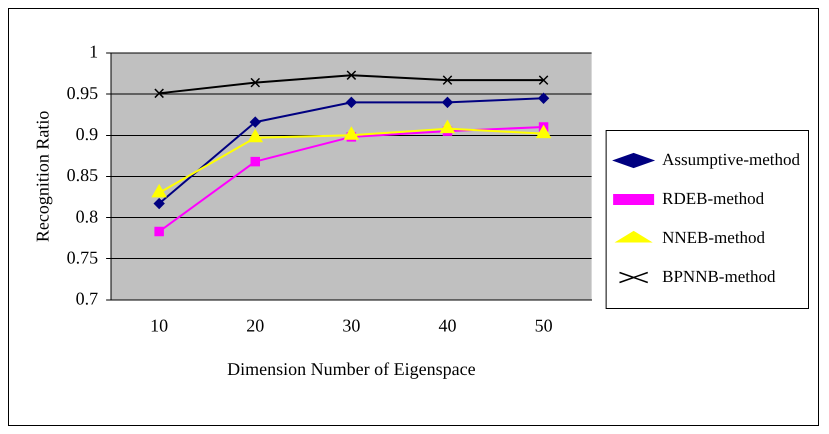  I want to click on y-tick-label: 0.85, so click(82, 175).